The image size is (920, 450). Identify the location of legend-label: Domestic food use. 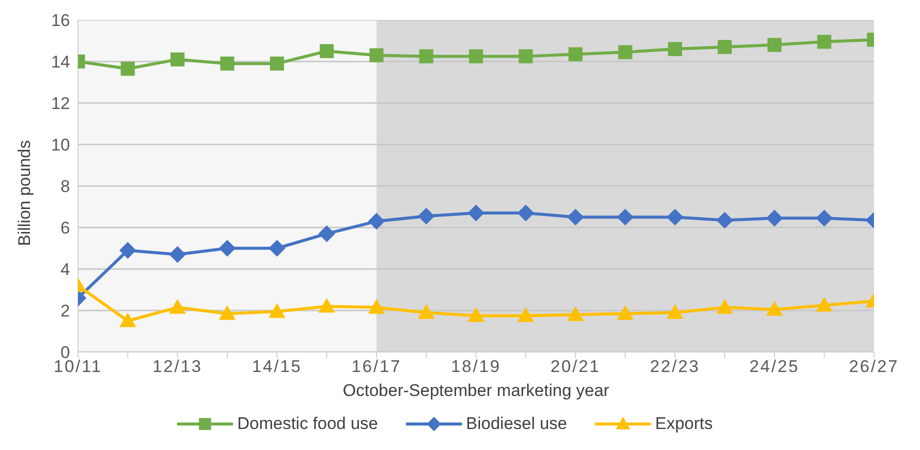
(307, 424).